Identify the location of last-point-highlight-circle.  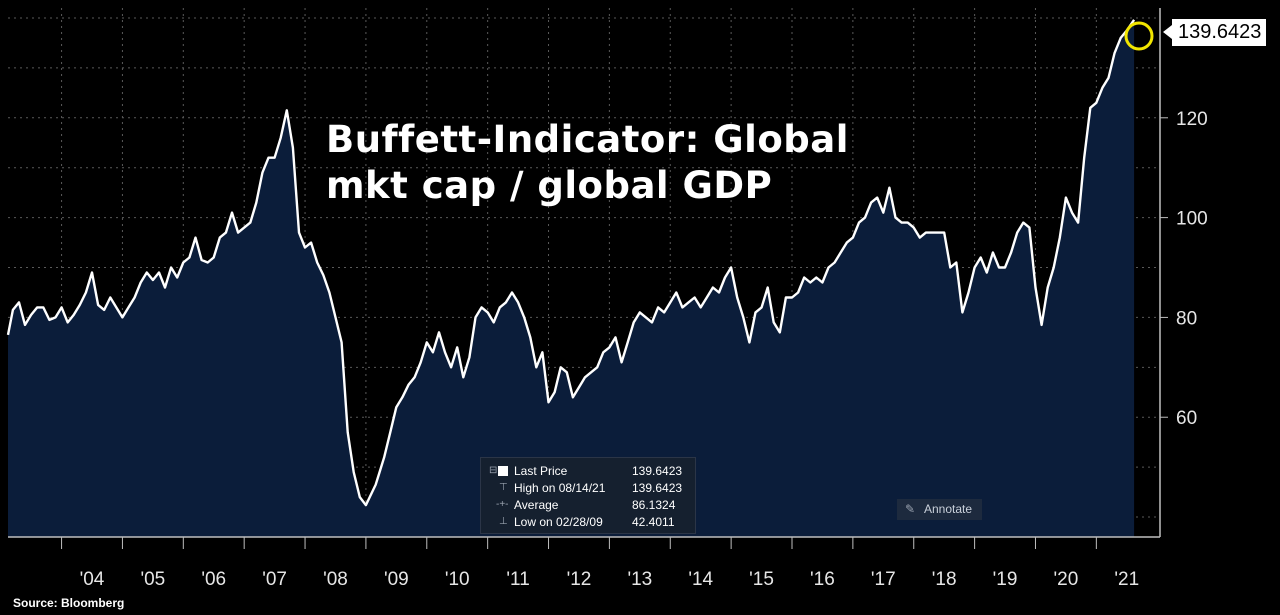
(1139, 36).